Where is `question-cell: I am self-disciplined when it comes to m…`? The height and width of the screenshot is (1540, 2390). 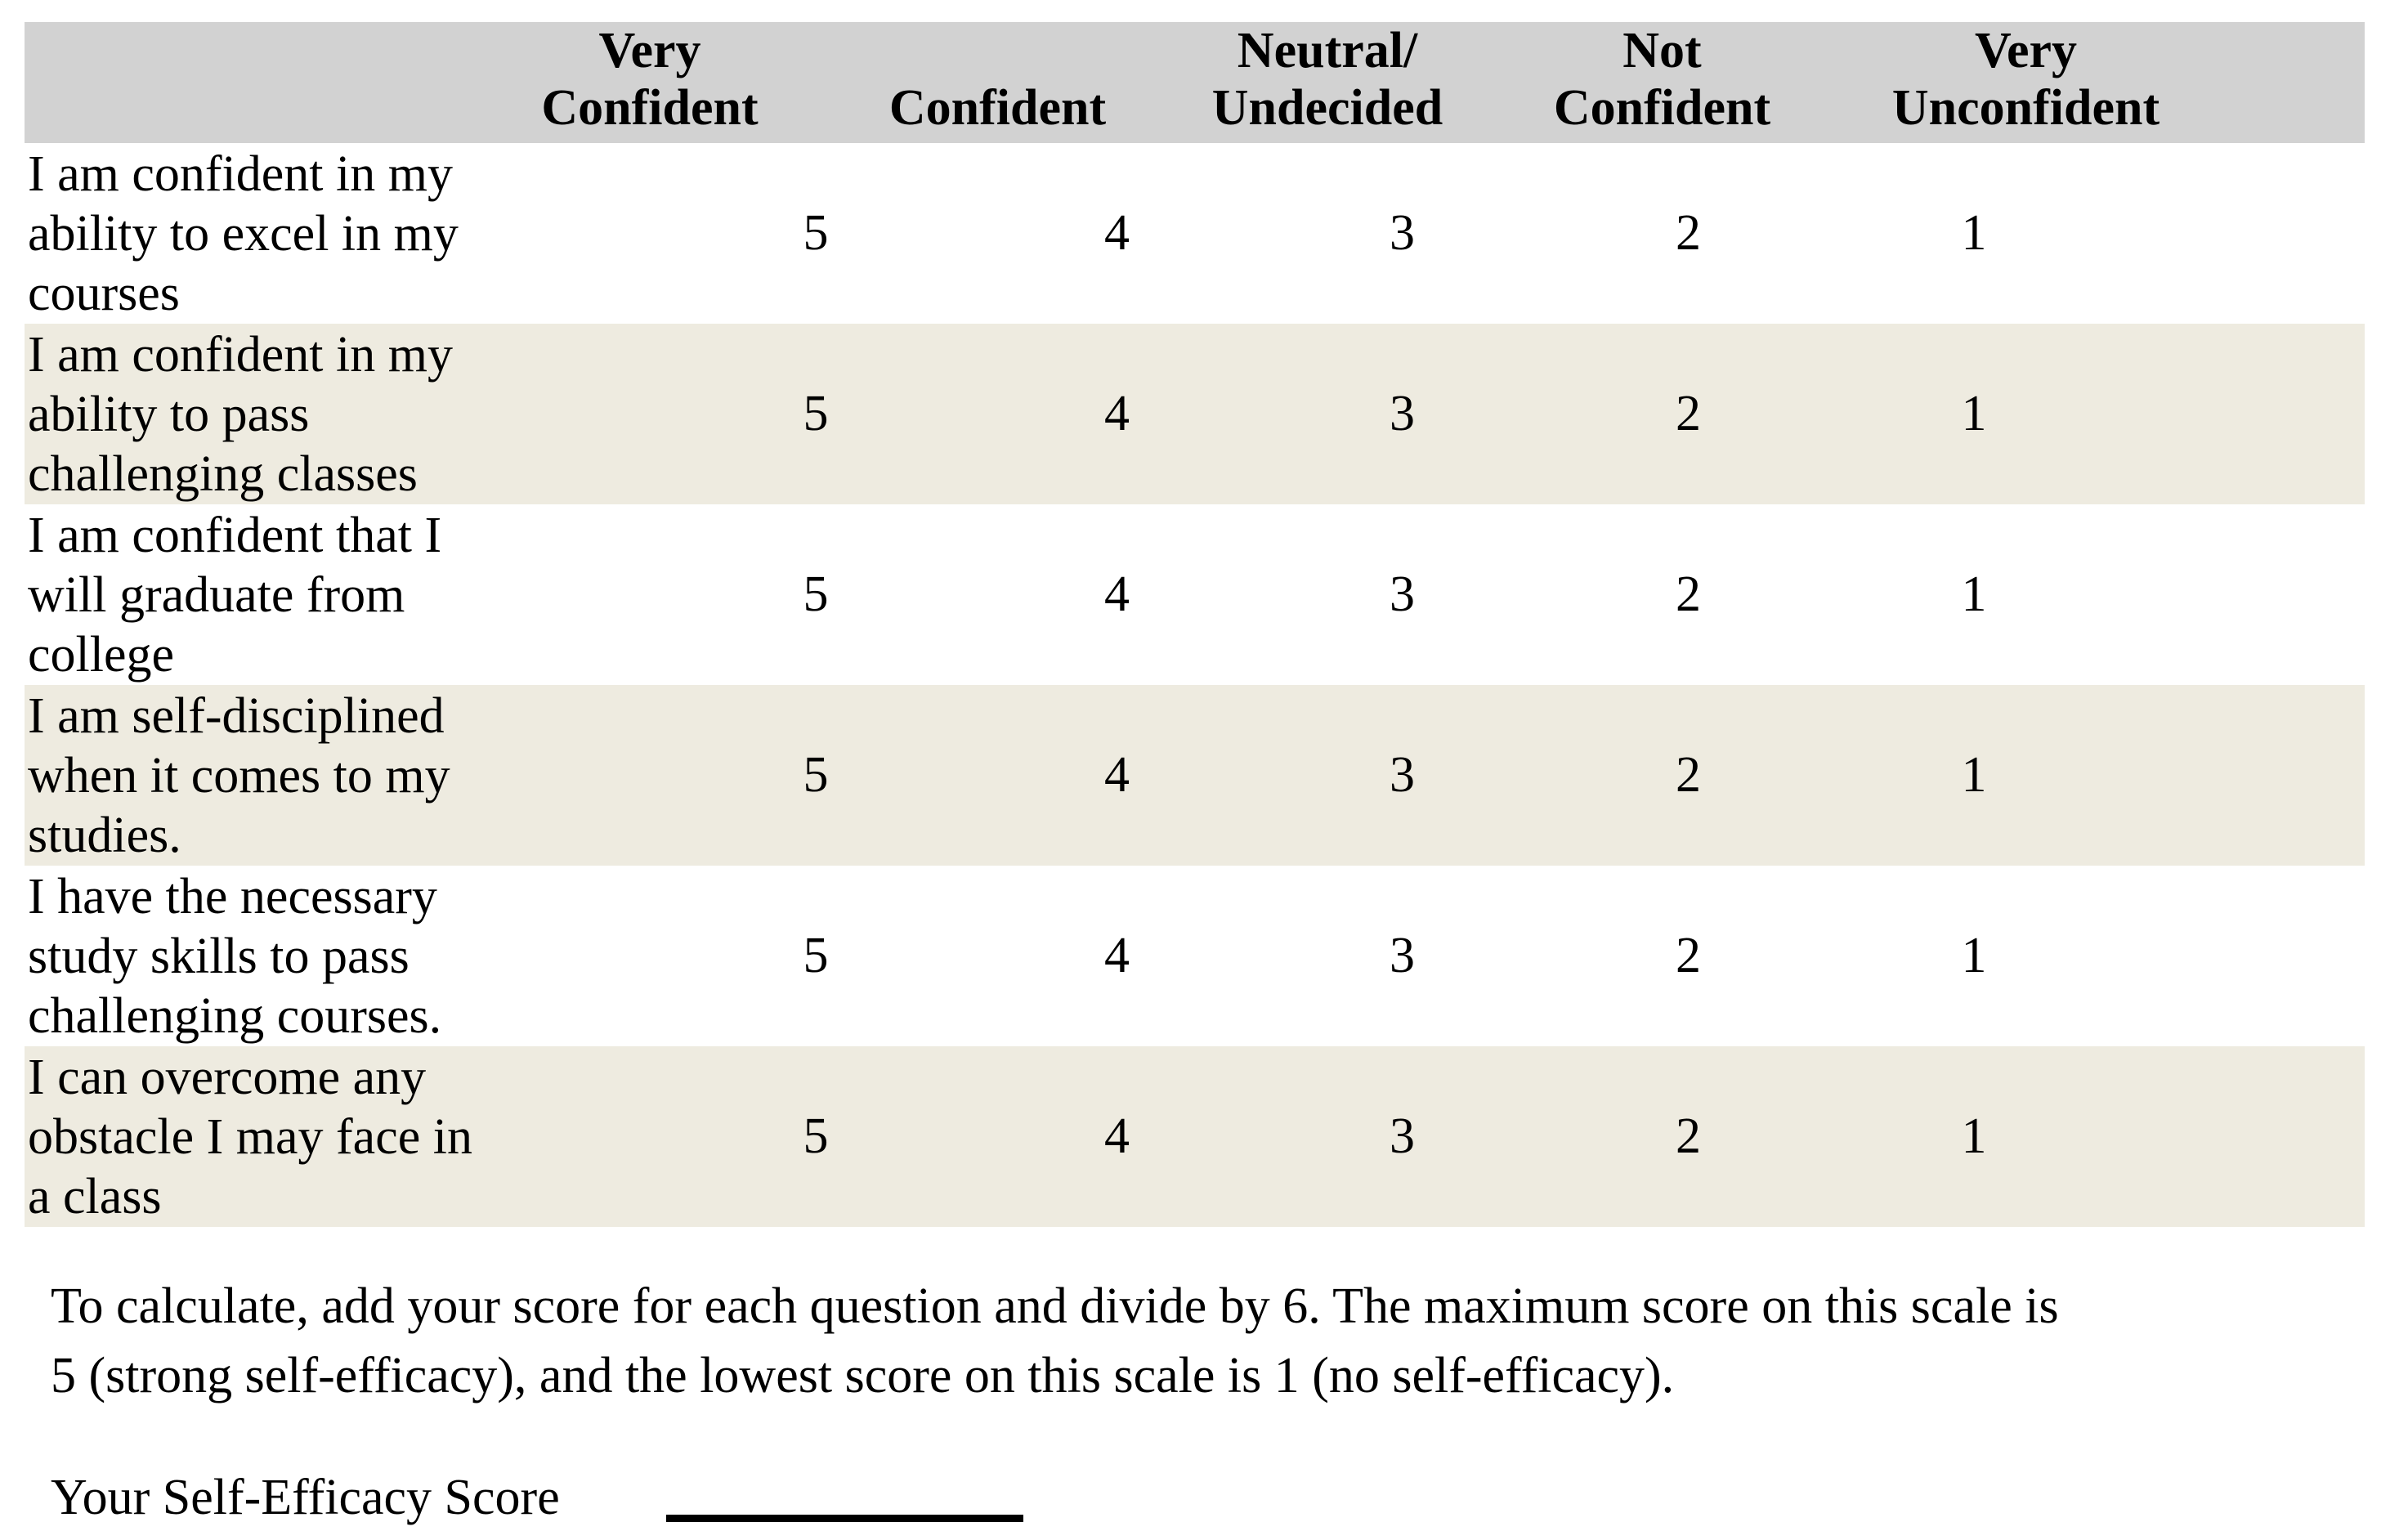
question-cell: I am self-disciplined when it comes to m… is located at coordinates (239, 776).